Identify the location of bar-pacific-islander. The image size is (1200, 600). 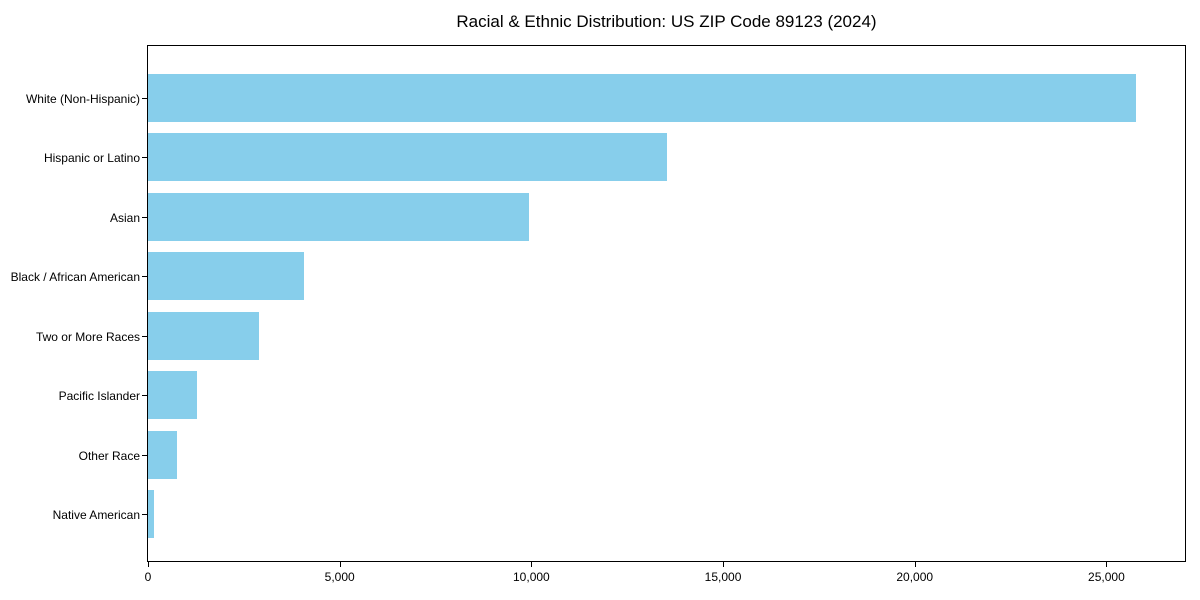
(173, 395).